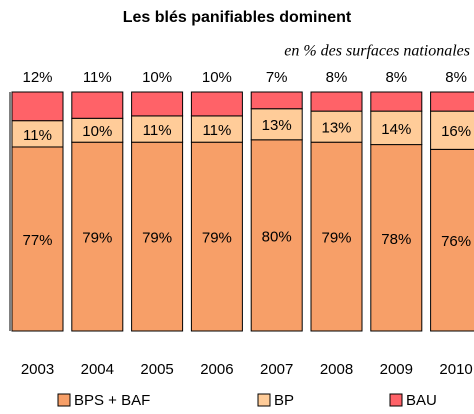  What do you see at coordinates (112, 400) in the screenshot?
I see `legend-label: BPS + BAF` at bounding box center [112, 400].